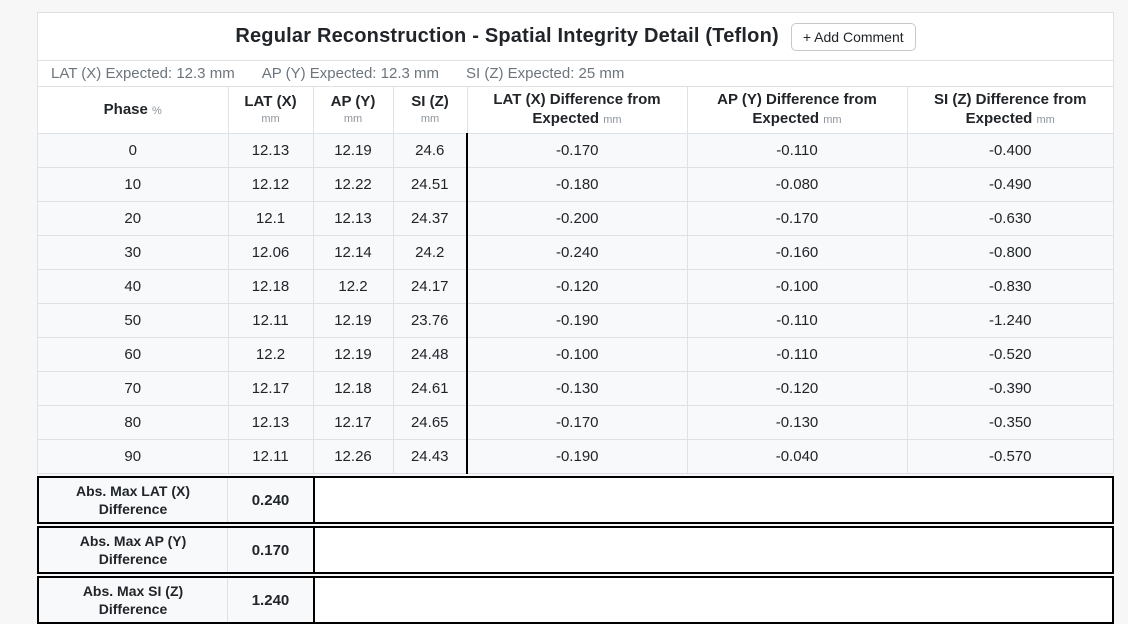 Image resolution: width=1128 pixels, height=624 pixels. Describe the element at coordinates (430, 286) in the screenshot. I see `si-z-cell: 24.17` at that location.